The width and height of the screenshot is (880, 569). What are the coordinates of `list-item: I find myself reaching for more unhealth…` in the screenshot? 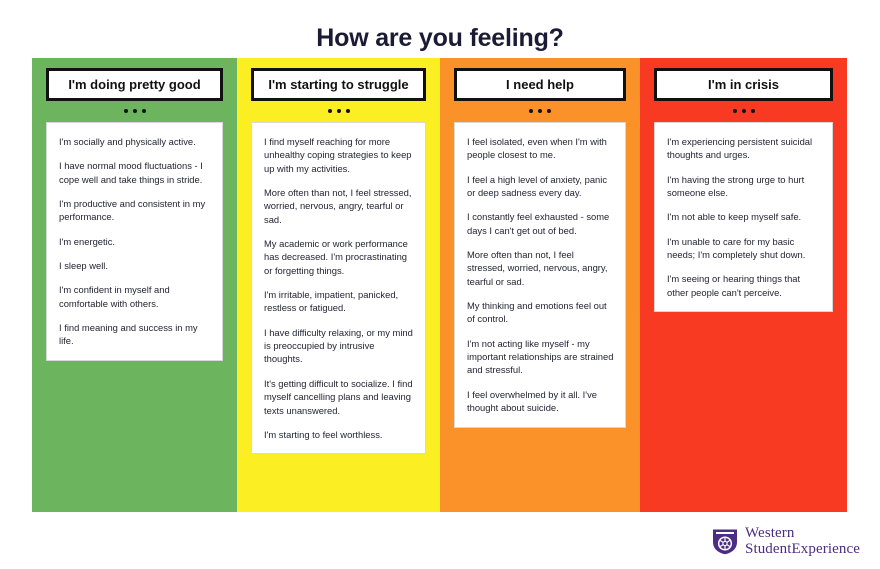 It's located at (338, 155).